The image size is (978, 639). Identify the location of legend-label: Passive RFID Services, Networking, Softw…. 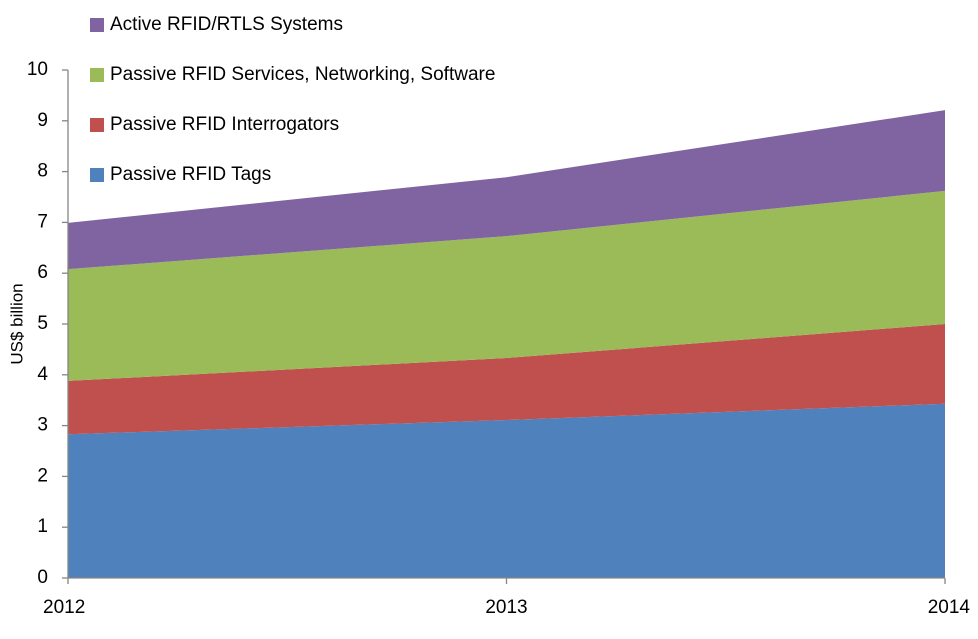
(302, 74).